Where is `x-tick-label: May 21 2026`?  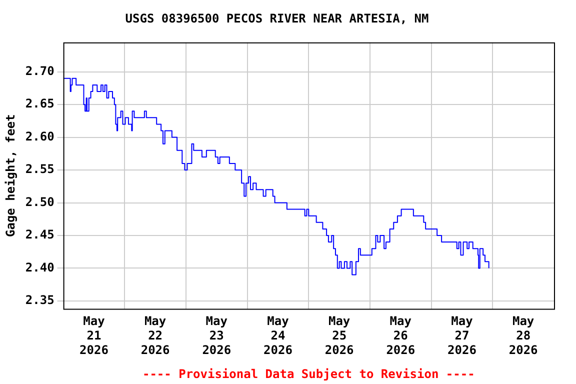
x-tick-label: May 21 2026 is located at coordinates (94, 335).